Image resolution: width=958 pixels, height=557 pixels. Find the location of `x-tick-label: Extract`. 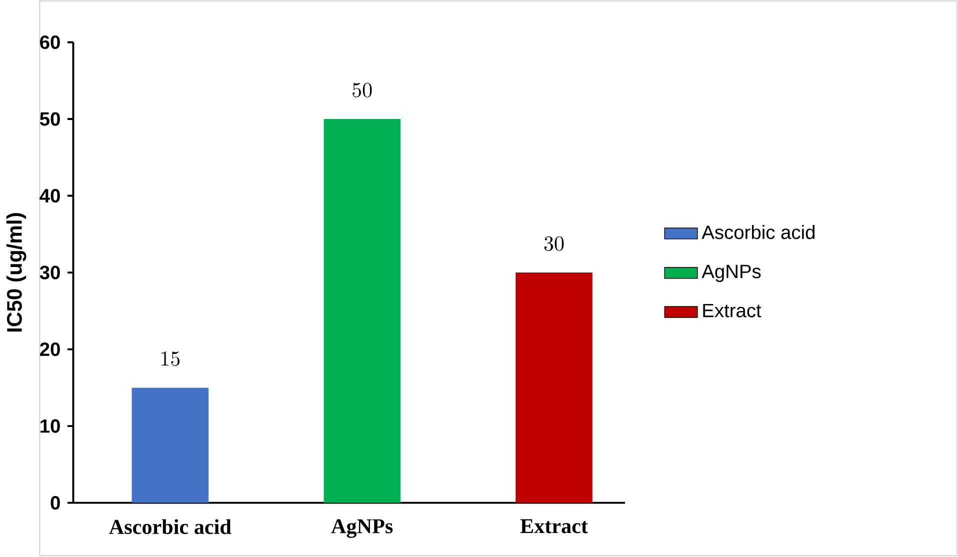

x-tick-label: Extract is located at coordinates (554, 526).